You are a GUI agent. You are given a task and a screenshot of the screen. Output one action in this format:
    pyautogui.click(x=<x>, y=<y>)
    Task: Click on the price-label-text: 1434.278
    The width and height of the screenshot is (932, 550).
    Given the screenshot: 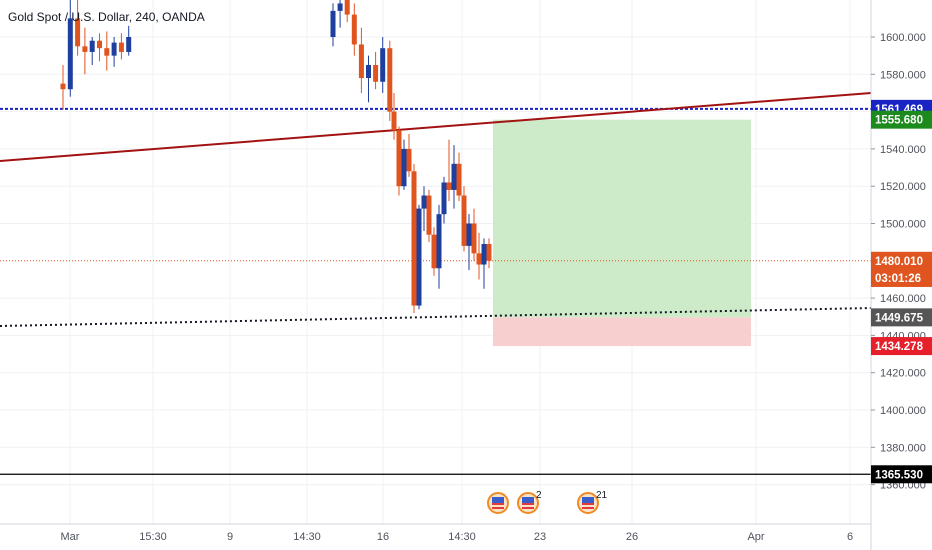 What is the action you would take?
    pyautogui.click(x=899, y=347)
    